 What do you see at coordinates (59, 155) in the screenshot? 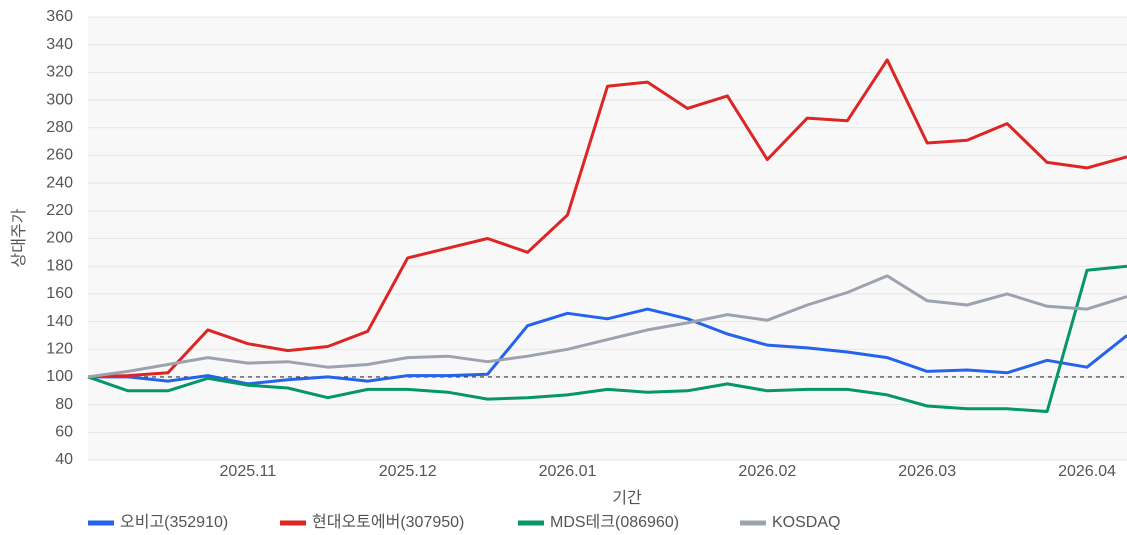
I see `y-tick-label: 260` at bounding box center [59, 155].